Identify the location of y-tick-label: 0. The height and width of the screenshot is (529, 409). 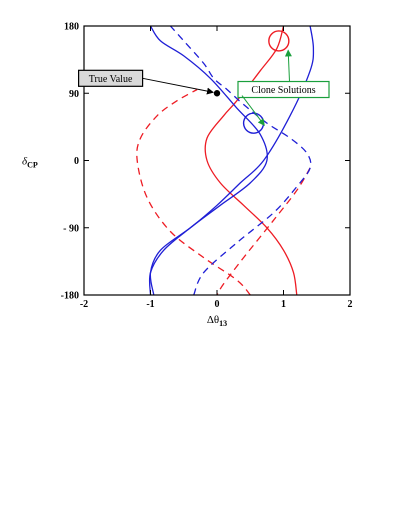
(76, 161).